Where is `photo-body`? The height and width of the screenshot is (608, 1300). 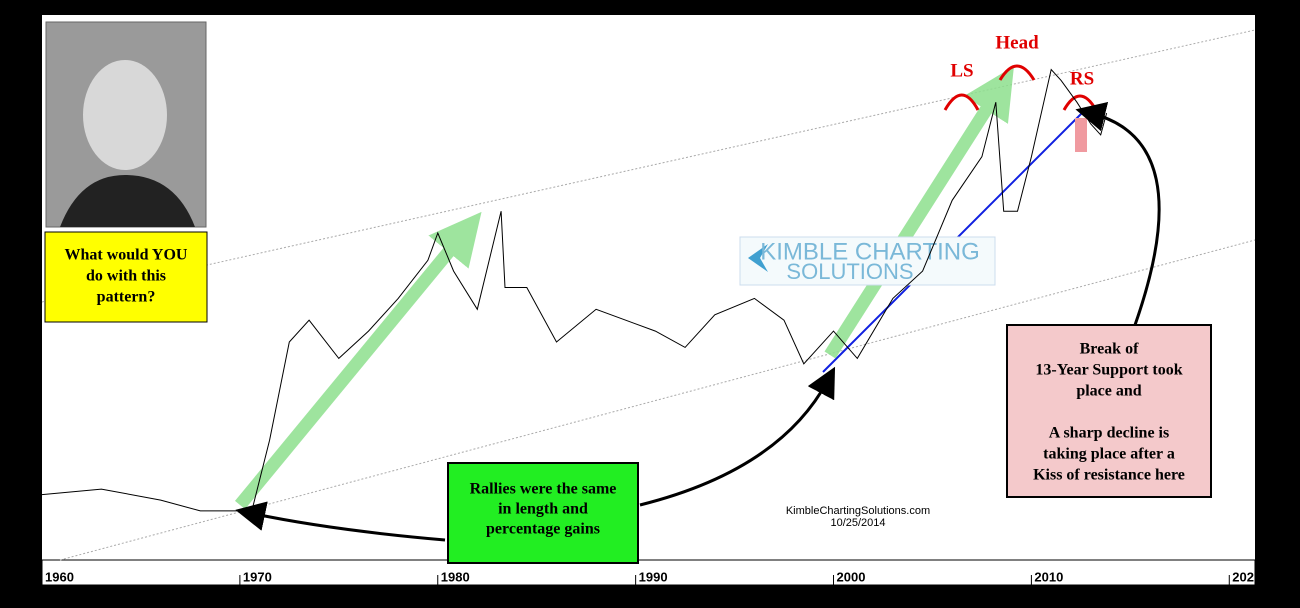 photo-body is located at coordinates (127, 201).